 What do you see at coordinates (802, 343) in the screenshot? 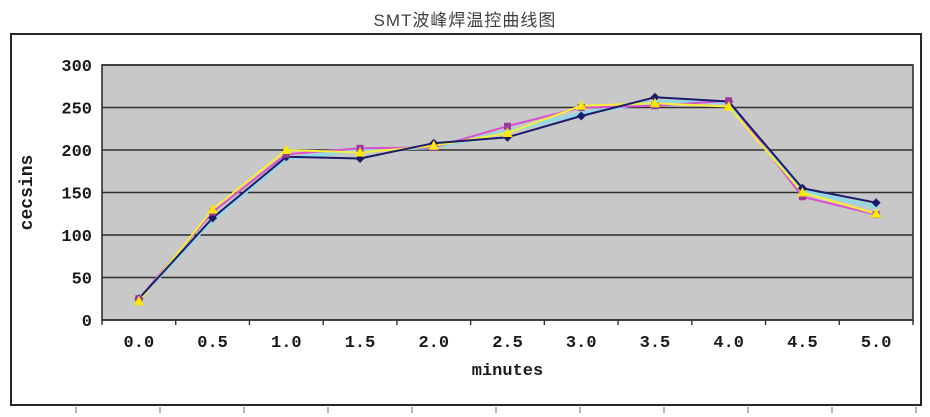
I see `x-tick-label-4.5: 4.5` at bounding box center [802, 343].